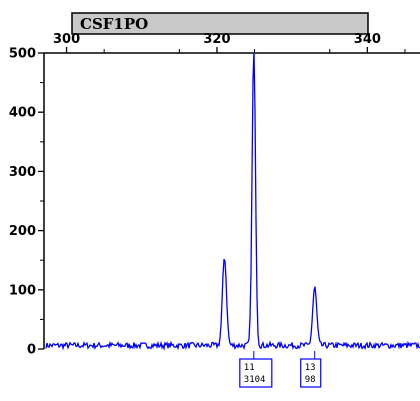 This screenshot has height=401, width=420. What do you see at coordinates (31, 350) in the screenshot?
I see `y-tick-label: 0` at bounding box center [31, 350].